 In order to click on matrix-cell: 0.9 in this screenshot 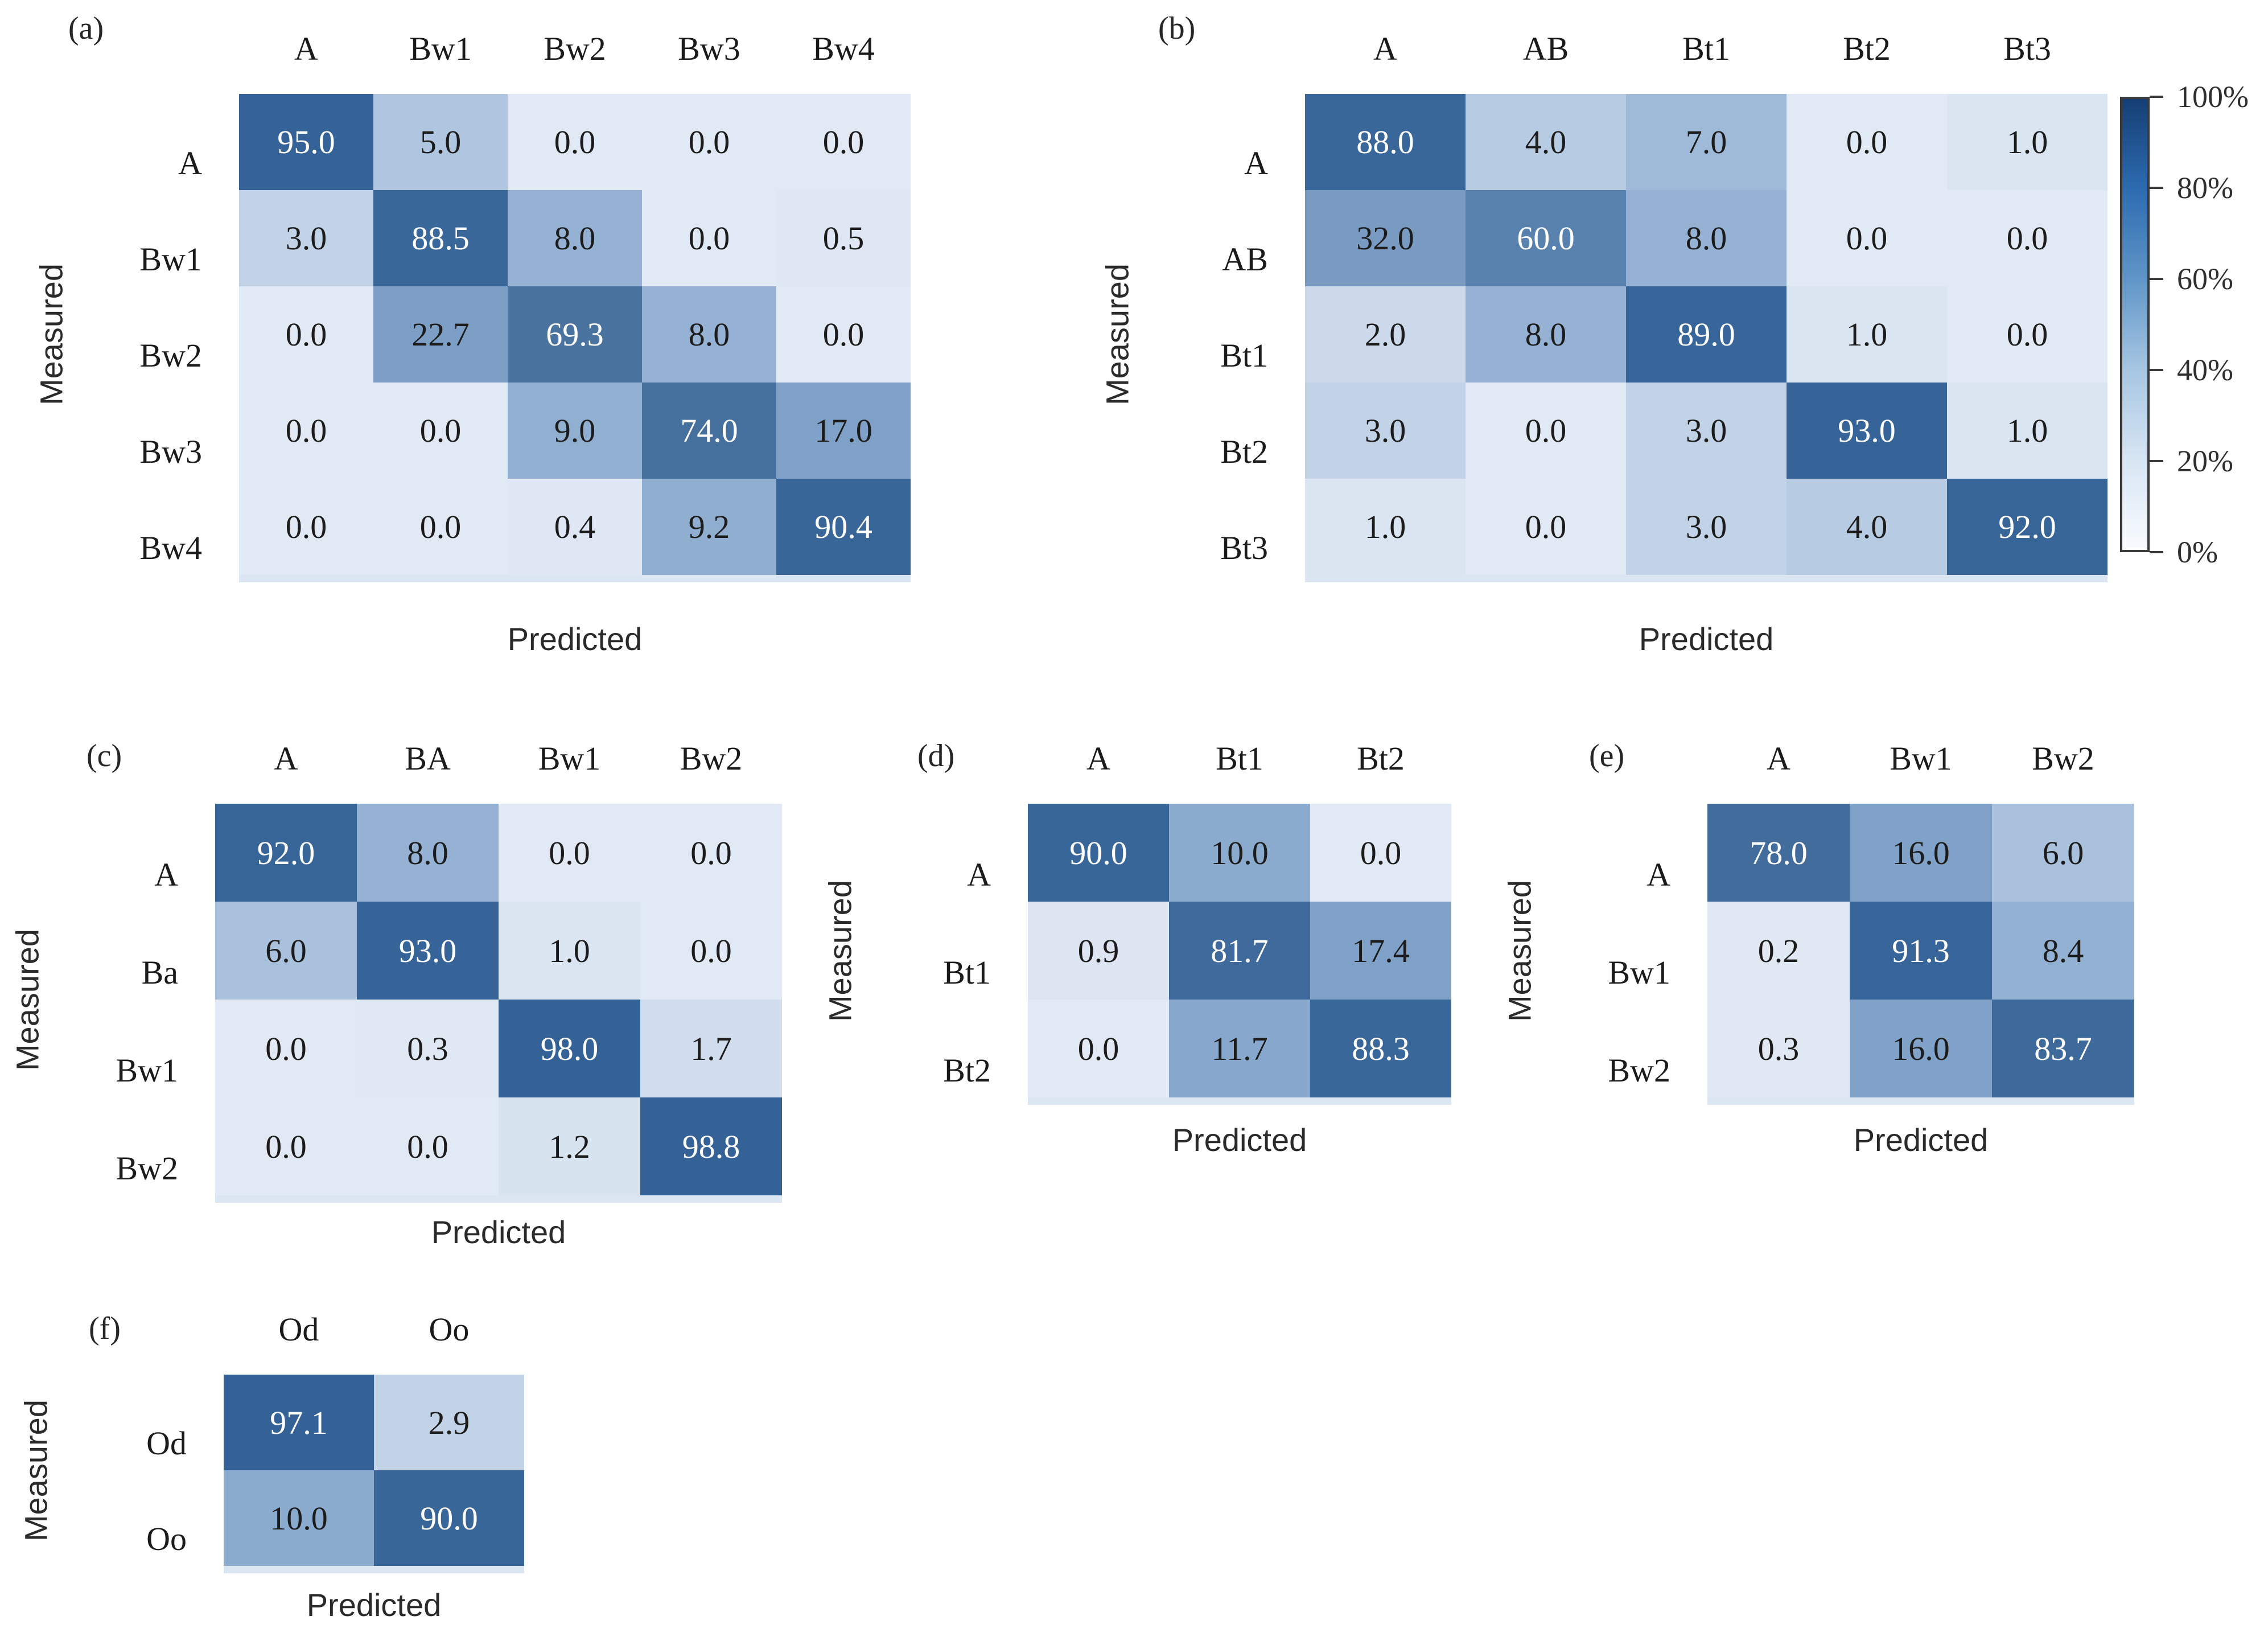, I will do `click(1098, 951)`.